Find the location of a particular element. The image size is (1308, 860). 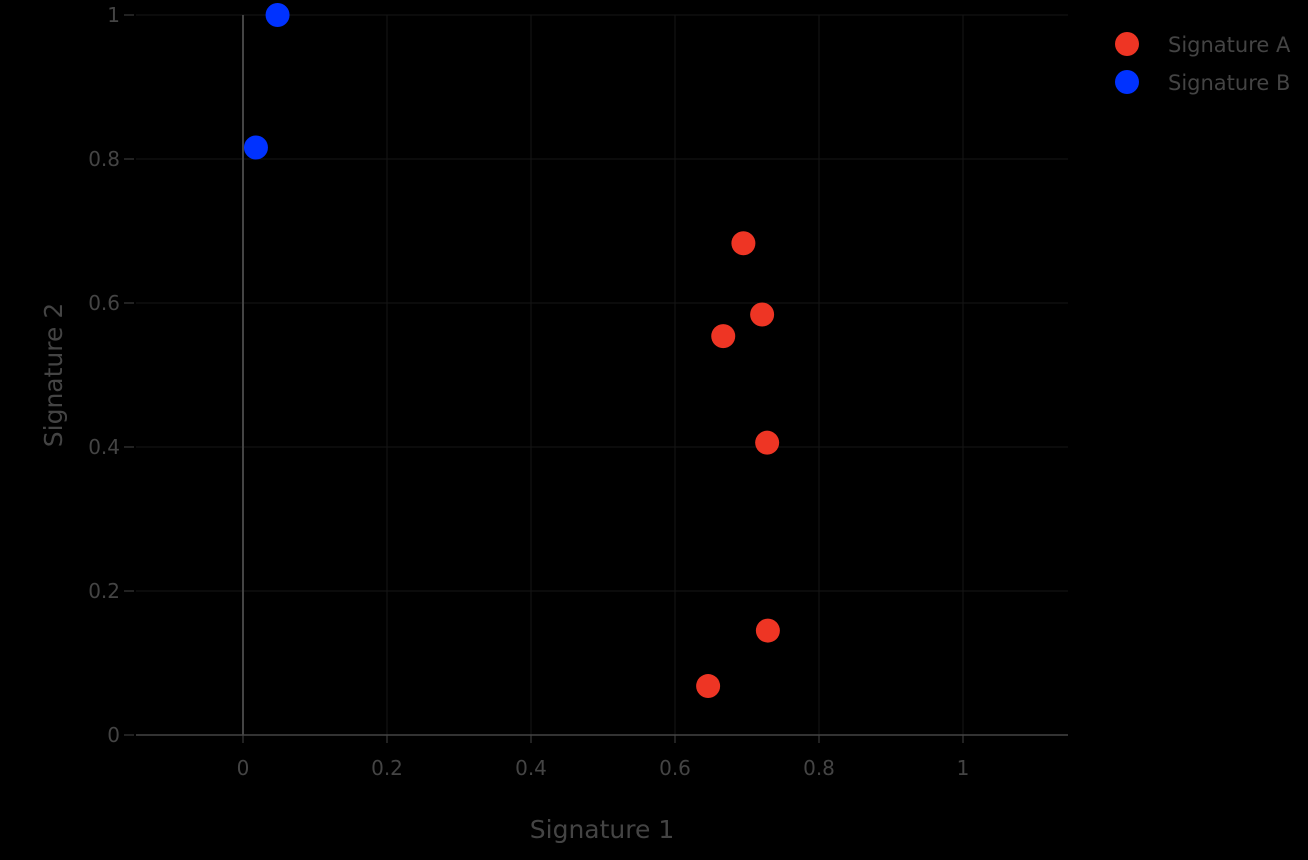

x-tick-label: 0 is located at coordinates (243, 768).